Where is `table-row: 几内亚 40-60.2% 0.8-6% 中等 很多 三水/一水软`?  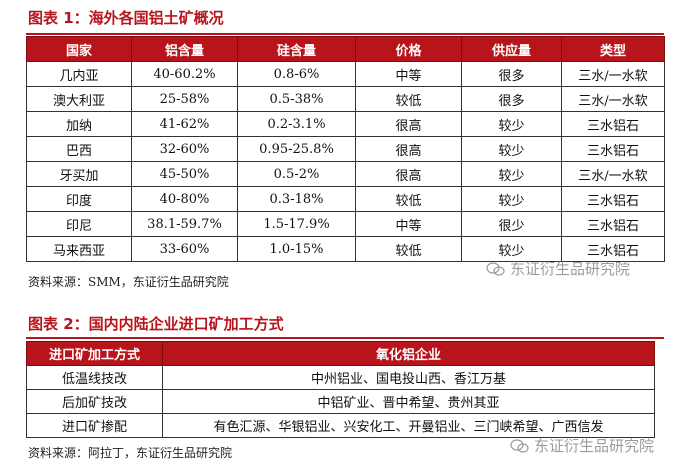 table-row: 几内亚 40-60.2% 0.8-6% 中等 很多 三水/一水软 is located at coordinates (345, 74).